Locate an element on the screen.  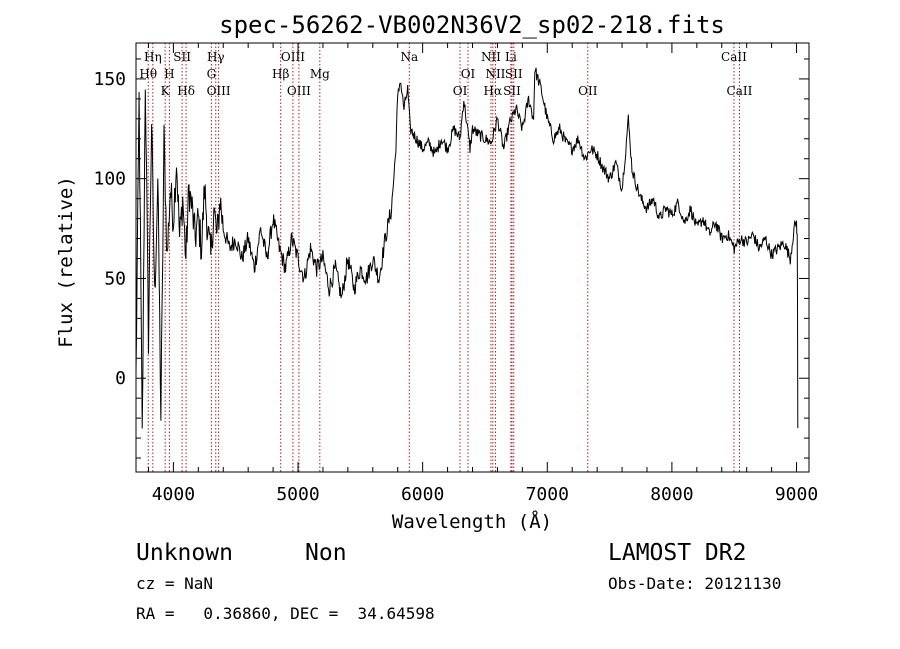
line-label-13: Na is located at coordinates (409, 57).